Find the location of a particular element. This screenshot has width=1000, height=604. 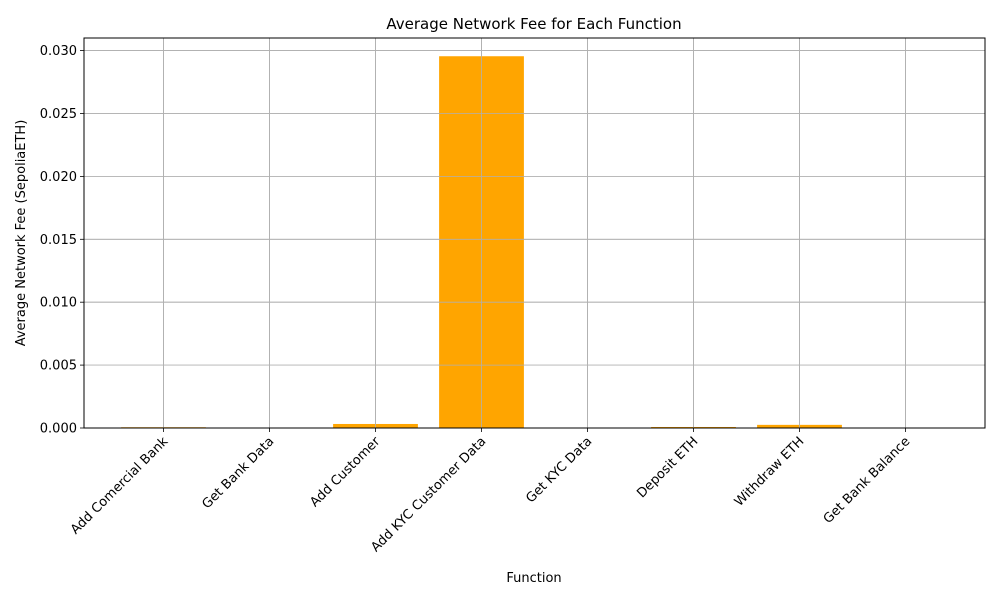

x-tick-label: Get Bank Balance is located at coordinates (867, 480).